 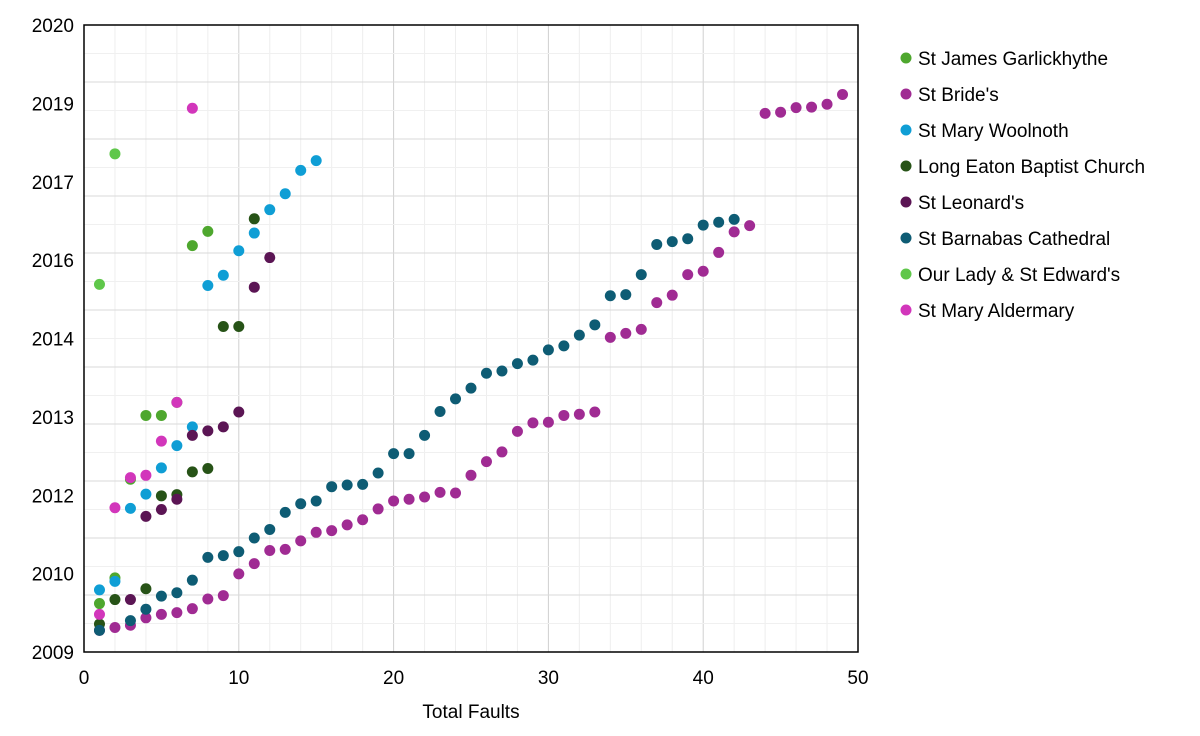 I want to click on legend-label: St Bride's, so click(x=958, y=95).